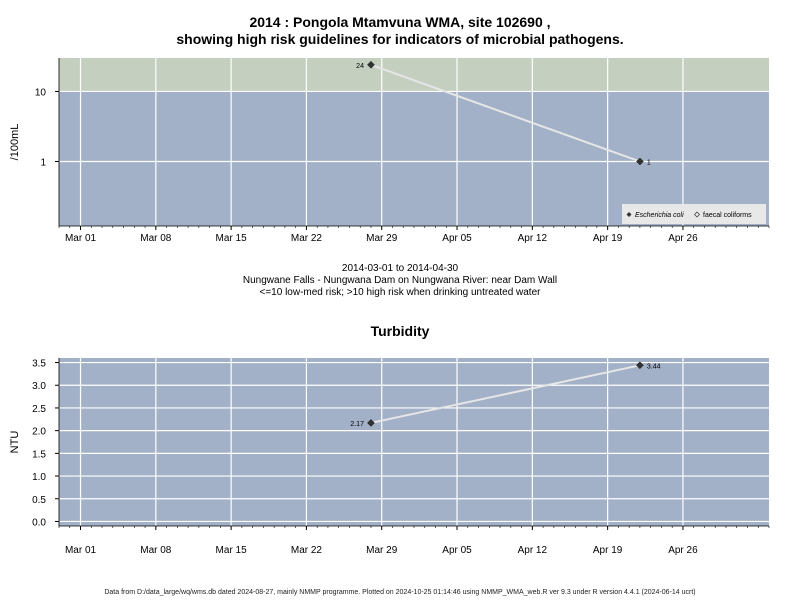 This screenshot has height=600, width=800. I want to click on y-axis-label: NTU, so click(15, 442).